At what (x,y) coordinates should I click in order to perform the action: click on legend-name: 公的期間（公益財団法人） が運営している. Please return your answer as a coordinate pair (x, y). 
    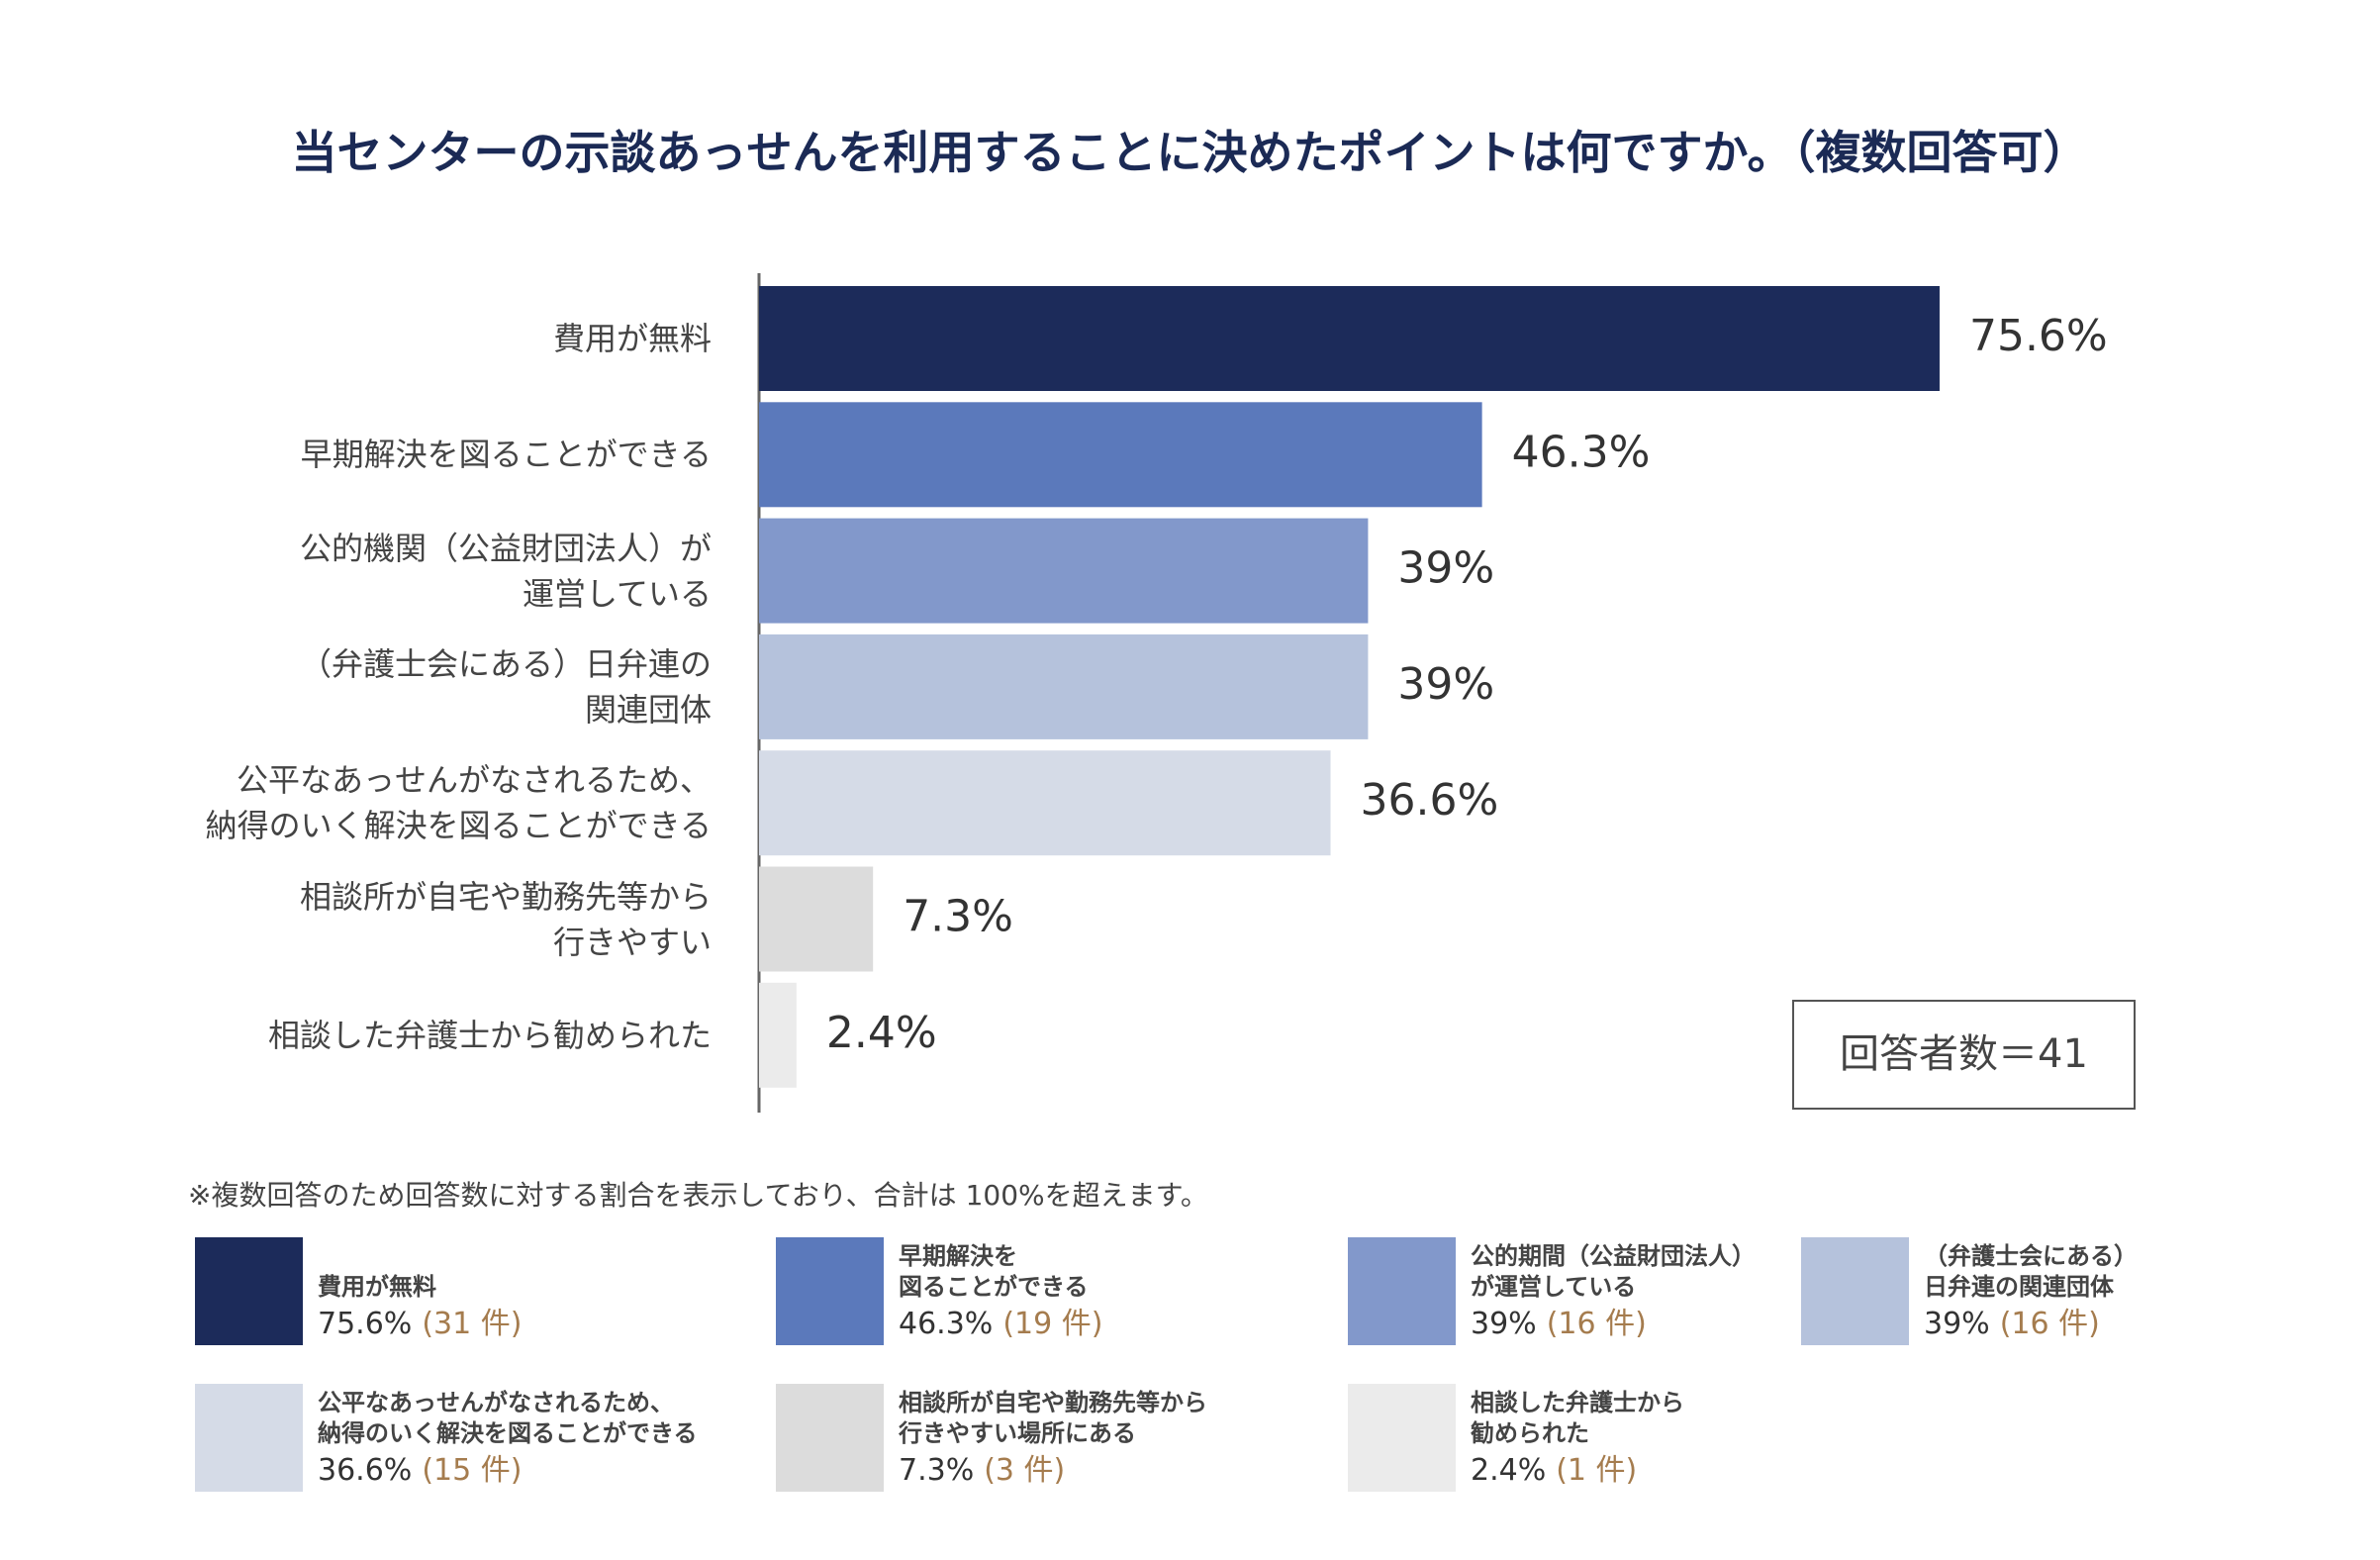
    Looking at the image, I should click on (1613, 1270).